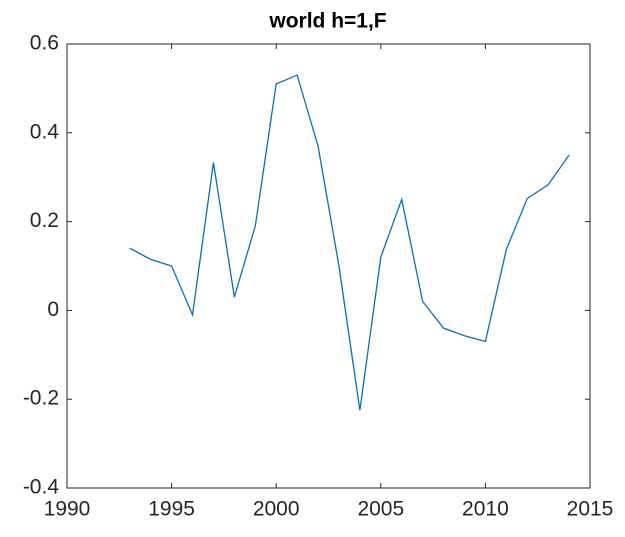  I want to click on y-tick-label: -0.2, so click(41, 398).